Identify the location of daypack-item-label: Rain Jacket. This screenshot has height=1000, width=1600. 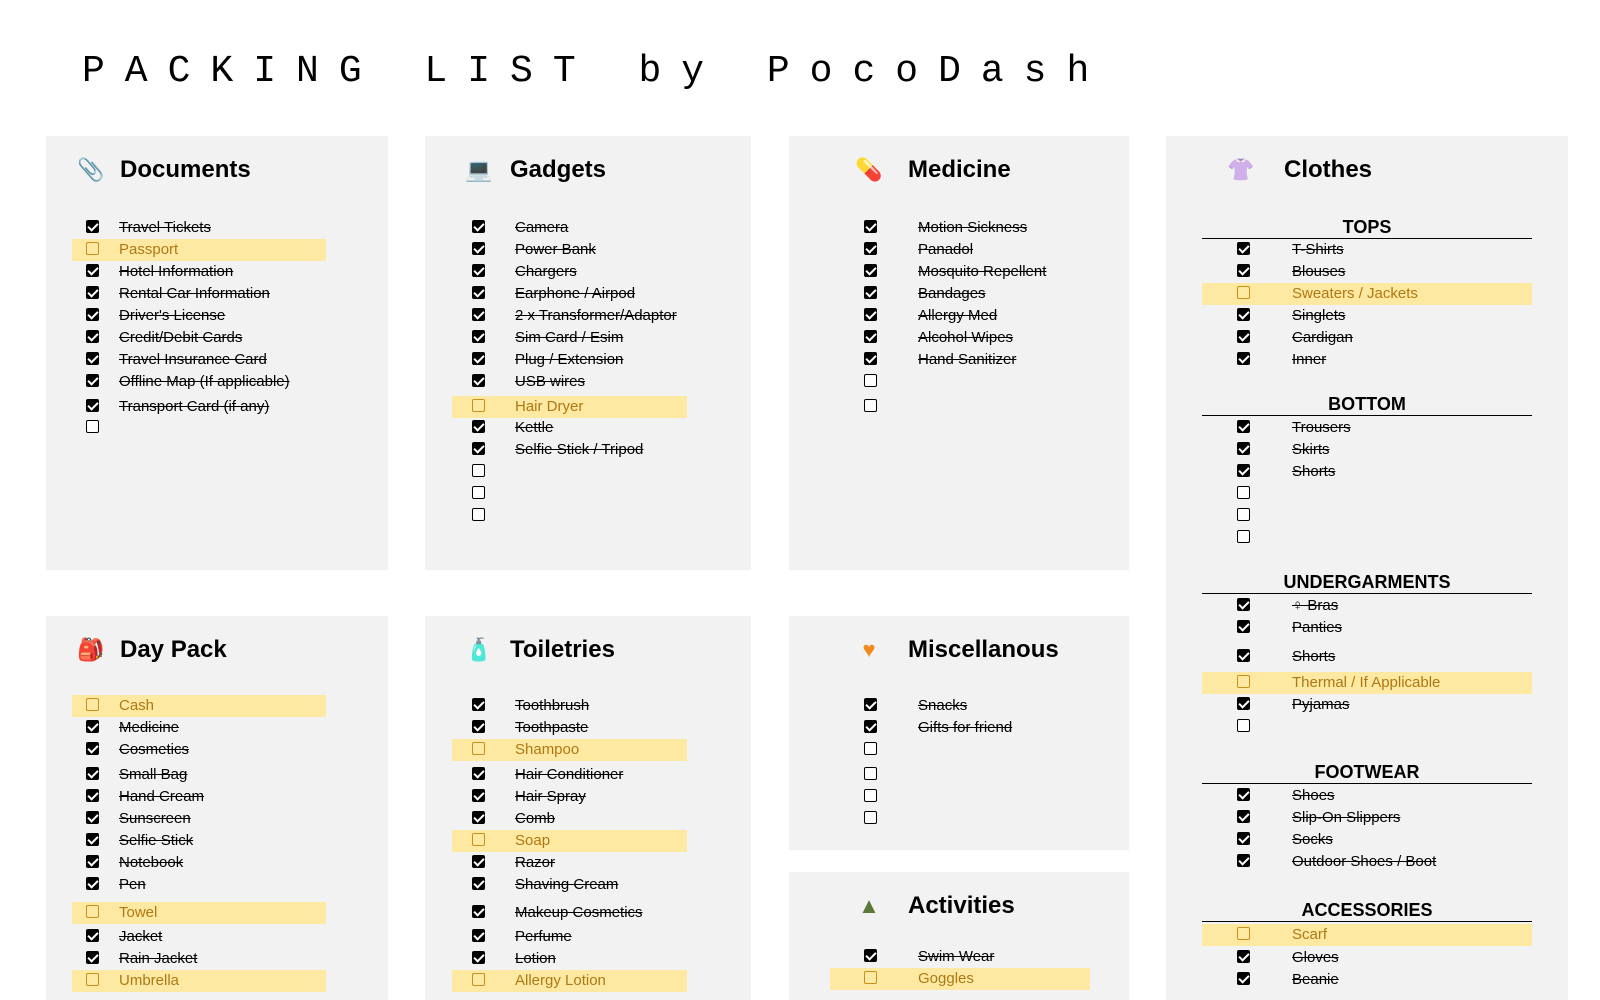
(158, 958).